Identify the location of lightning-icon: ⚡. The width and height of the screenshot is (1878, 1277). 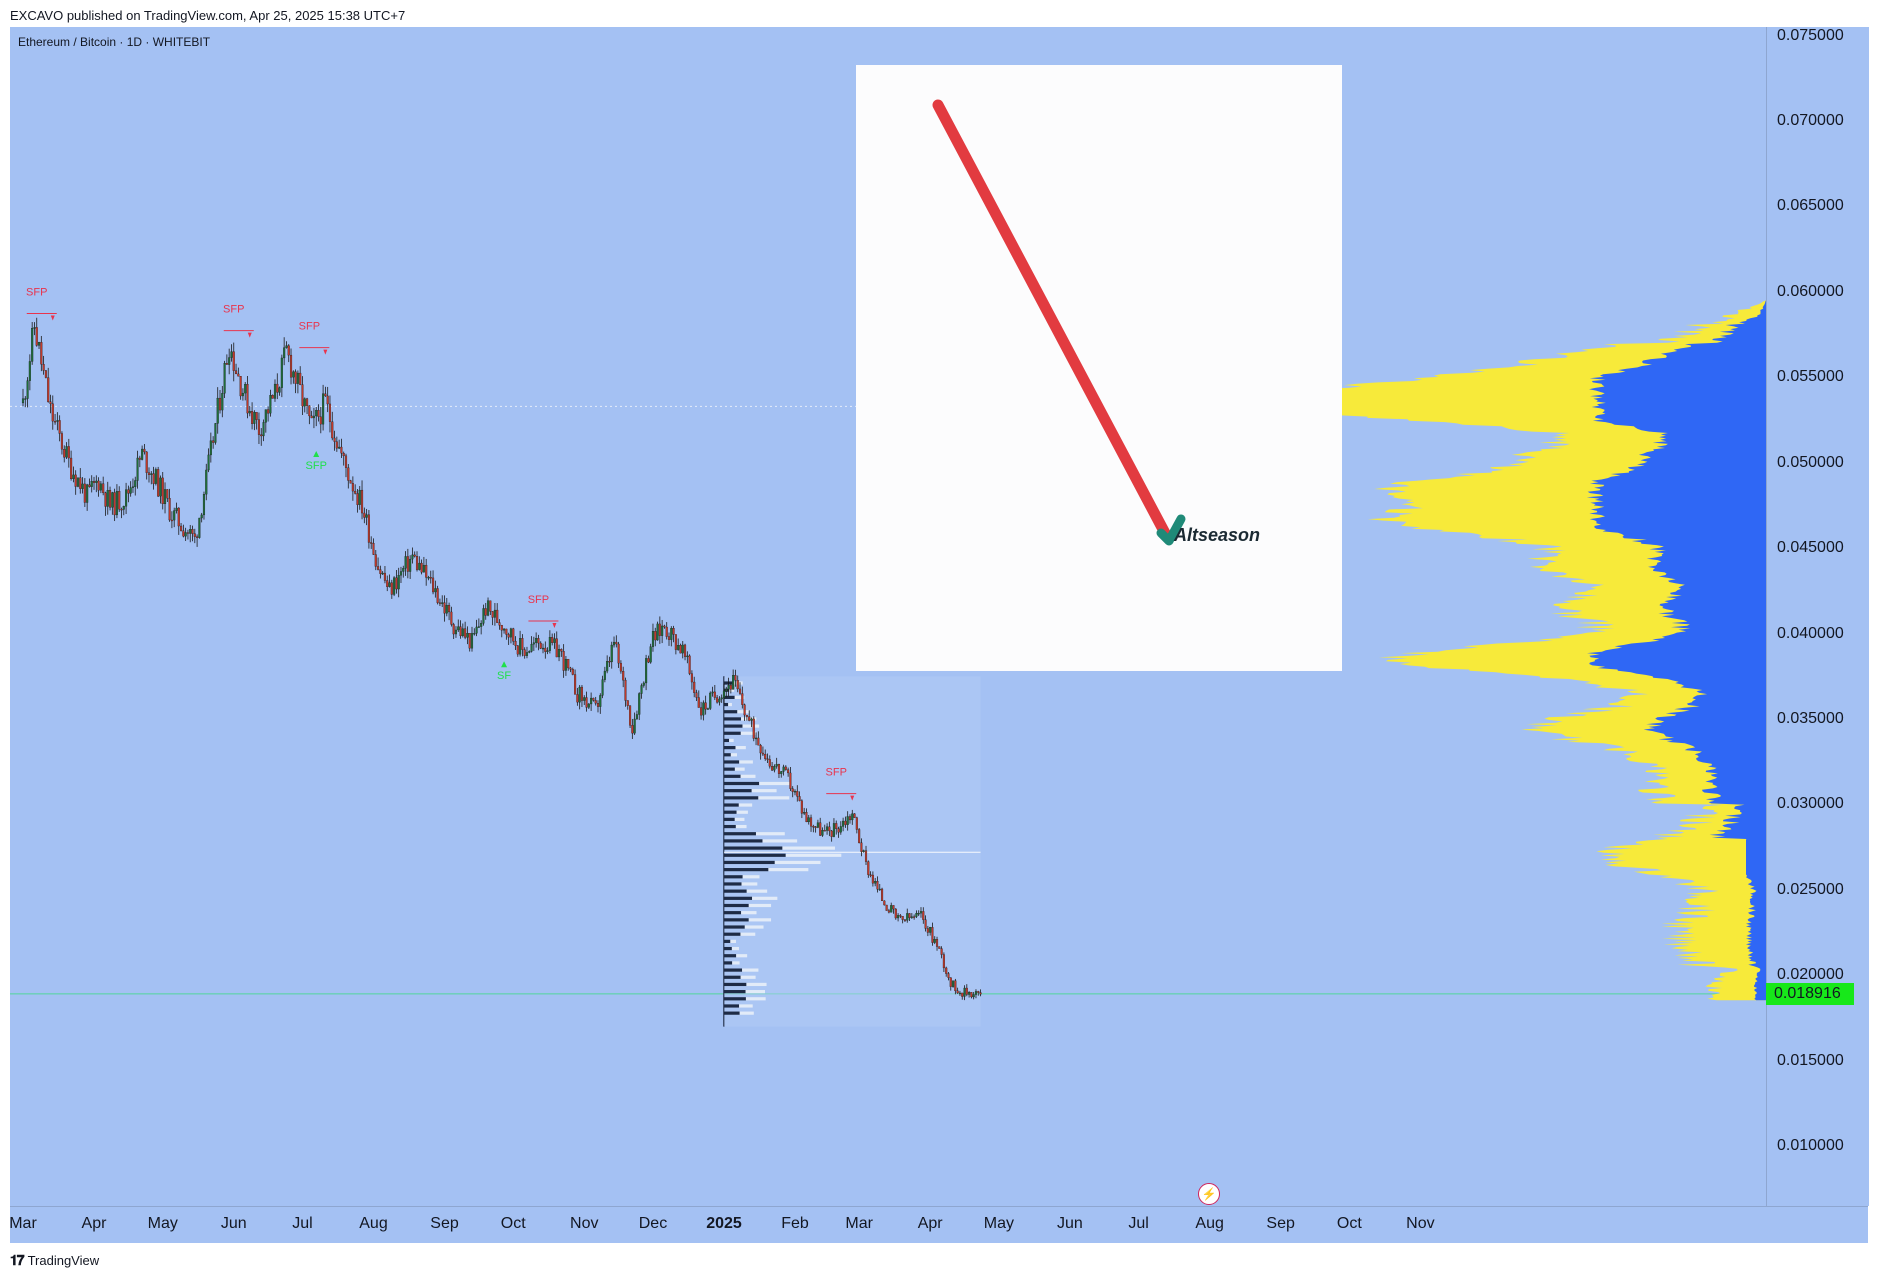
(1209, 1194).